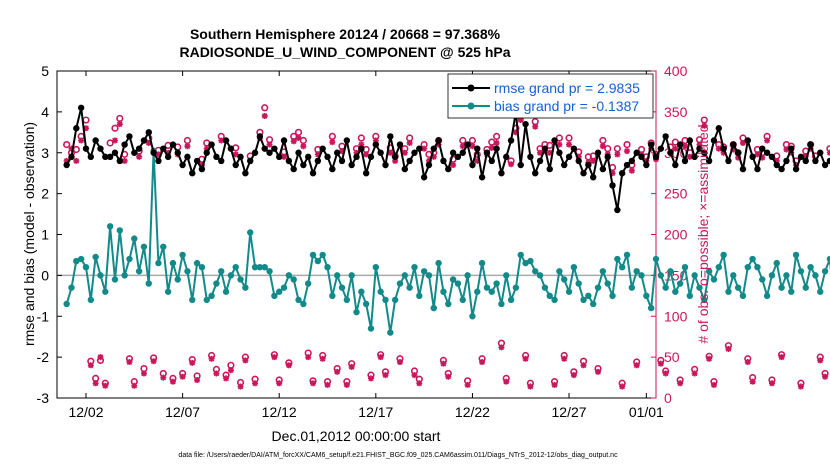  What do you see at coordinates (85, 412) in the screenshot?
I see `x-tick-label: 12/02` at bounding box center [85, 412].